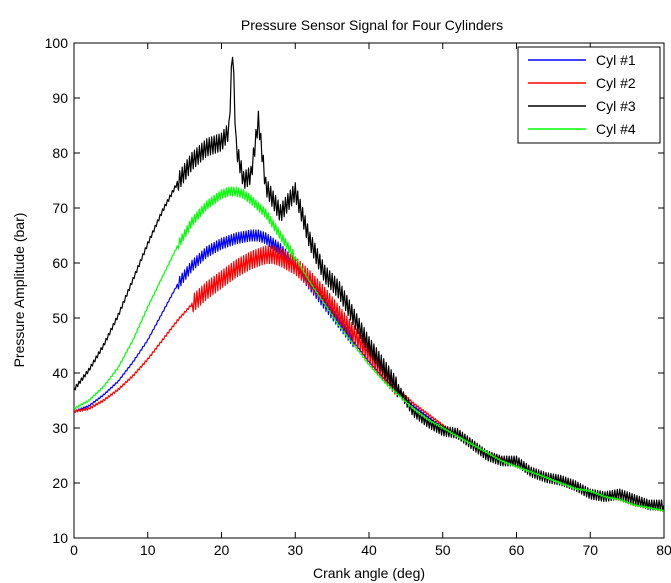 This screenshot has height=583, width=671. Describe the element at coordinates (663, 550) in the screenshot. I see `x-tick-label: 80` at that location.